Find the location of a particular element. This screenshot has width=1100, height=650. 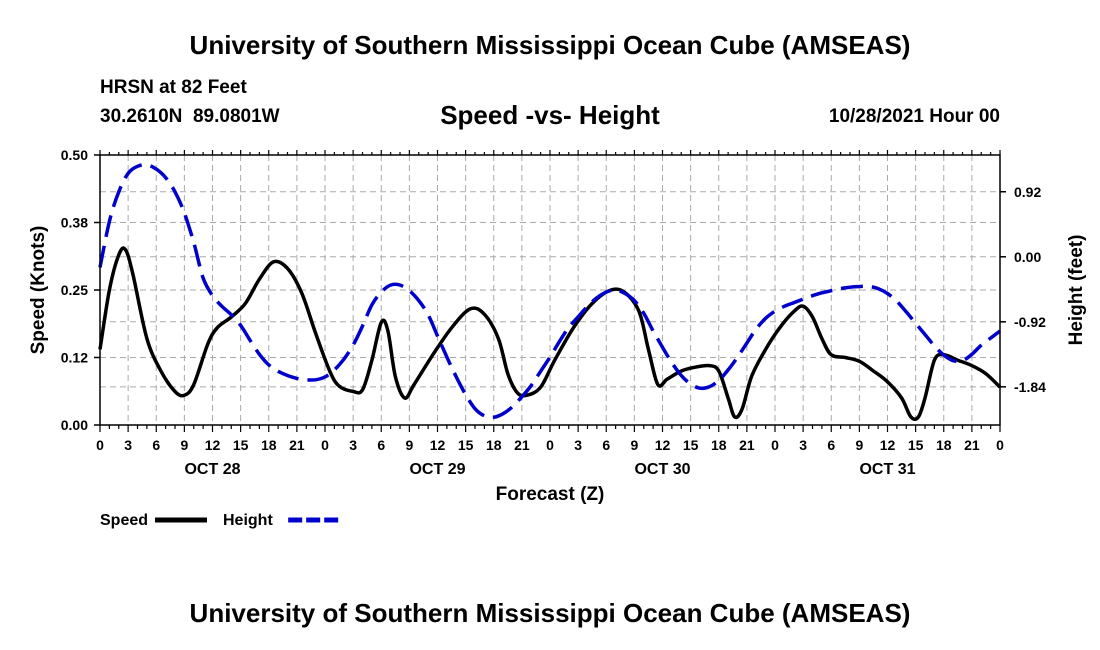

forecast-datetime: 10/28/2021 Hour 00 is located at coordinates (914, 116).